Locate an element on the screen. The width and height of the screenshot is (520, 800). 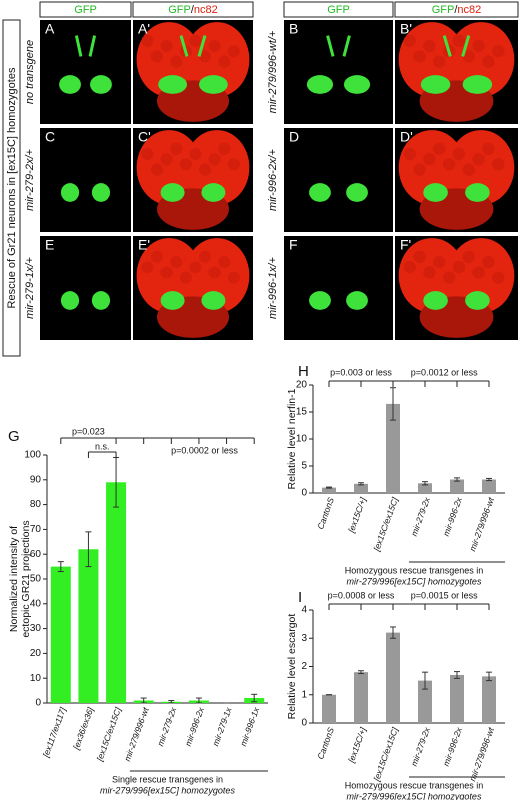
y-tick-label: 70 is located at coordinates (36, 529).